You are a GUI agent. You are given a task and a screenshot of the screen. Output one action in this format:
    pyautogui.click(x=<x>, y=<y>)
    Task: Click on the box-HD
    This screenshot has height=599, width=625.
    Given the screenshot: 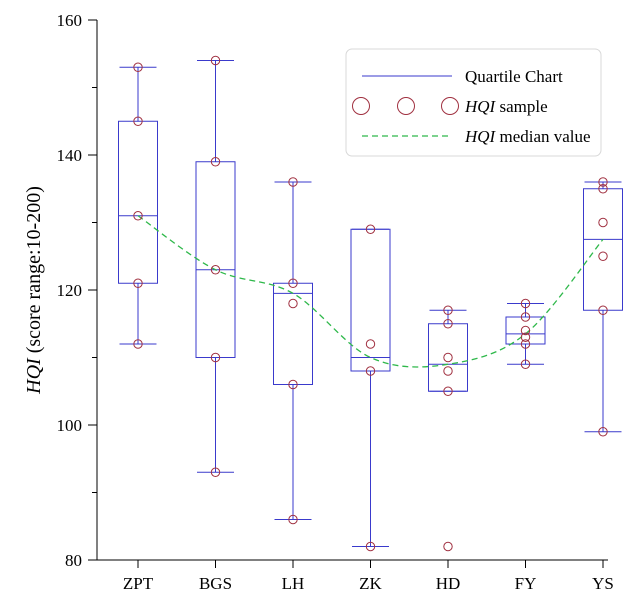 What is the action you would take?
    pyautogui.click(x=448, y=350)
    